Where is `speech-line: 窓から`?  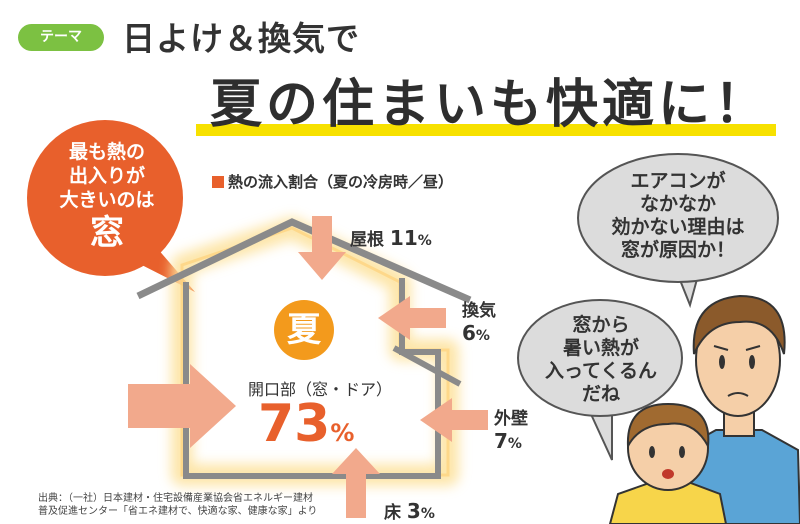 speech-line: 窓から is located at coordinates (601, 325).